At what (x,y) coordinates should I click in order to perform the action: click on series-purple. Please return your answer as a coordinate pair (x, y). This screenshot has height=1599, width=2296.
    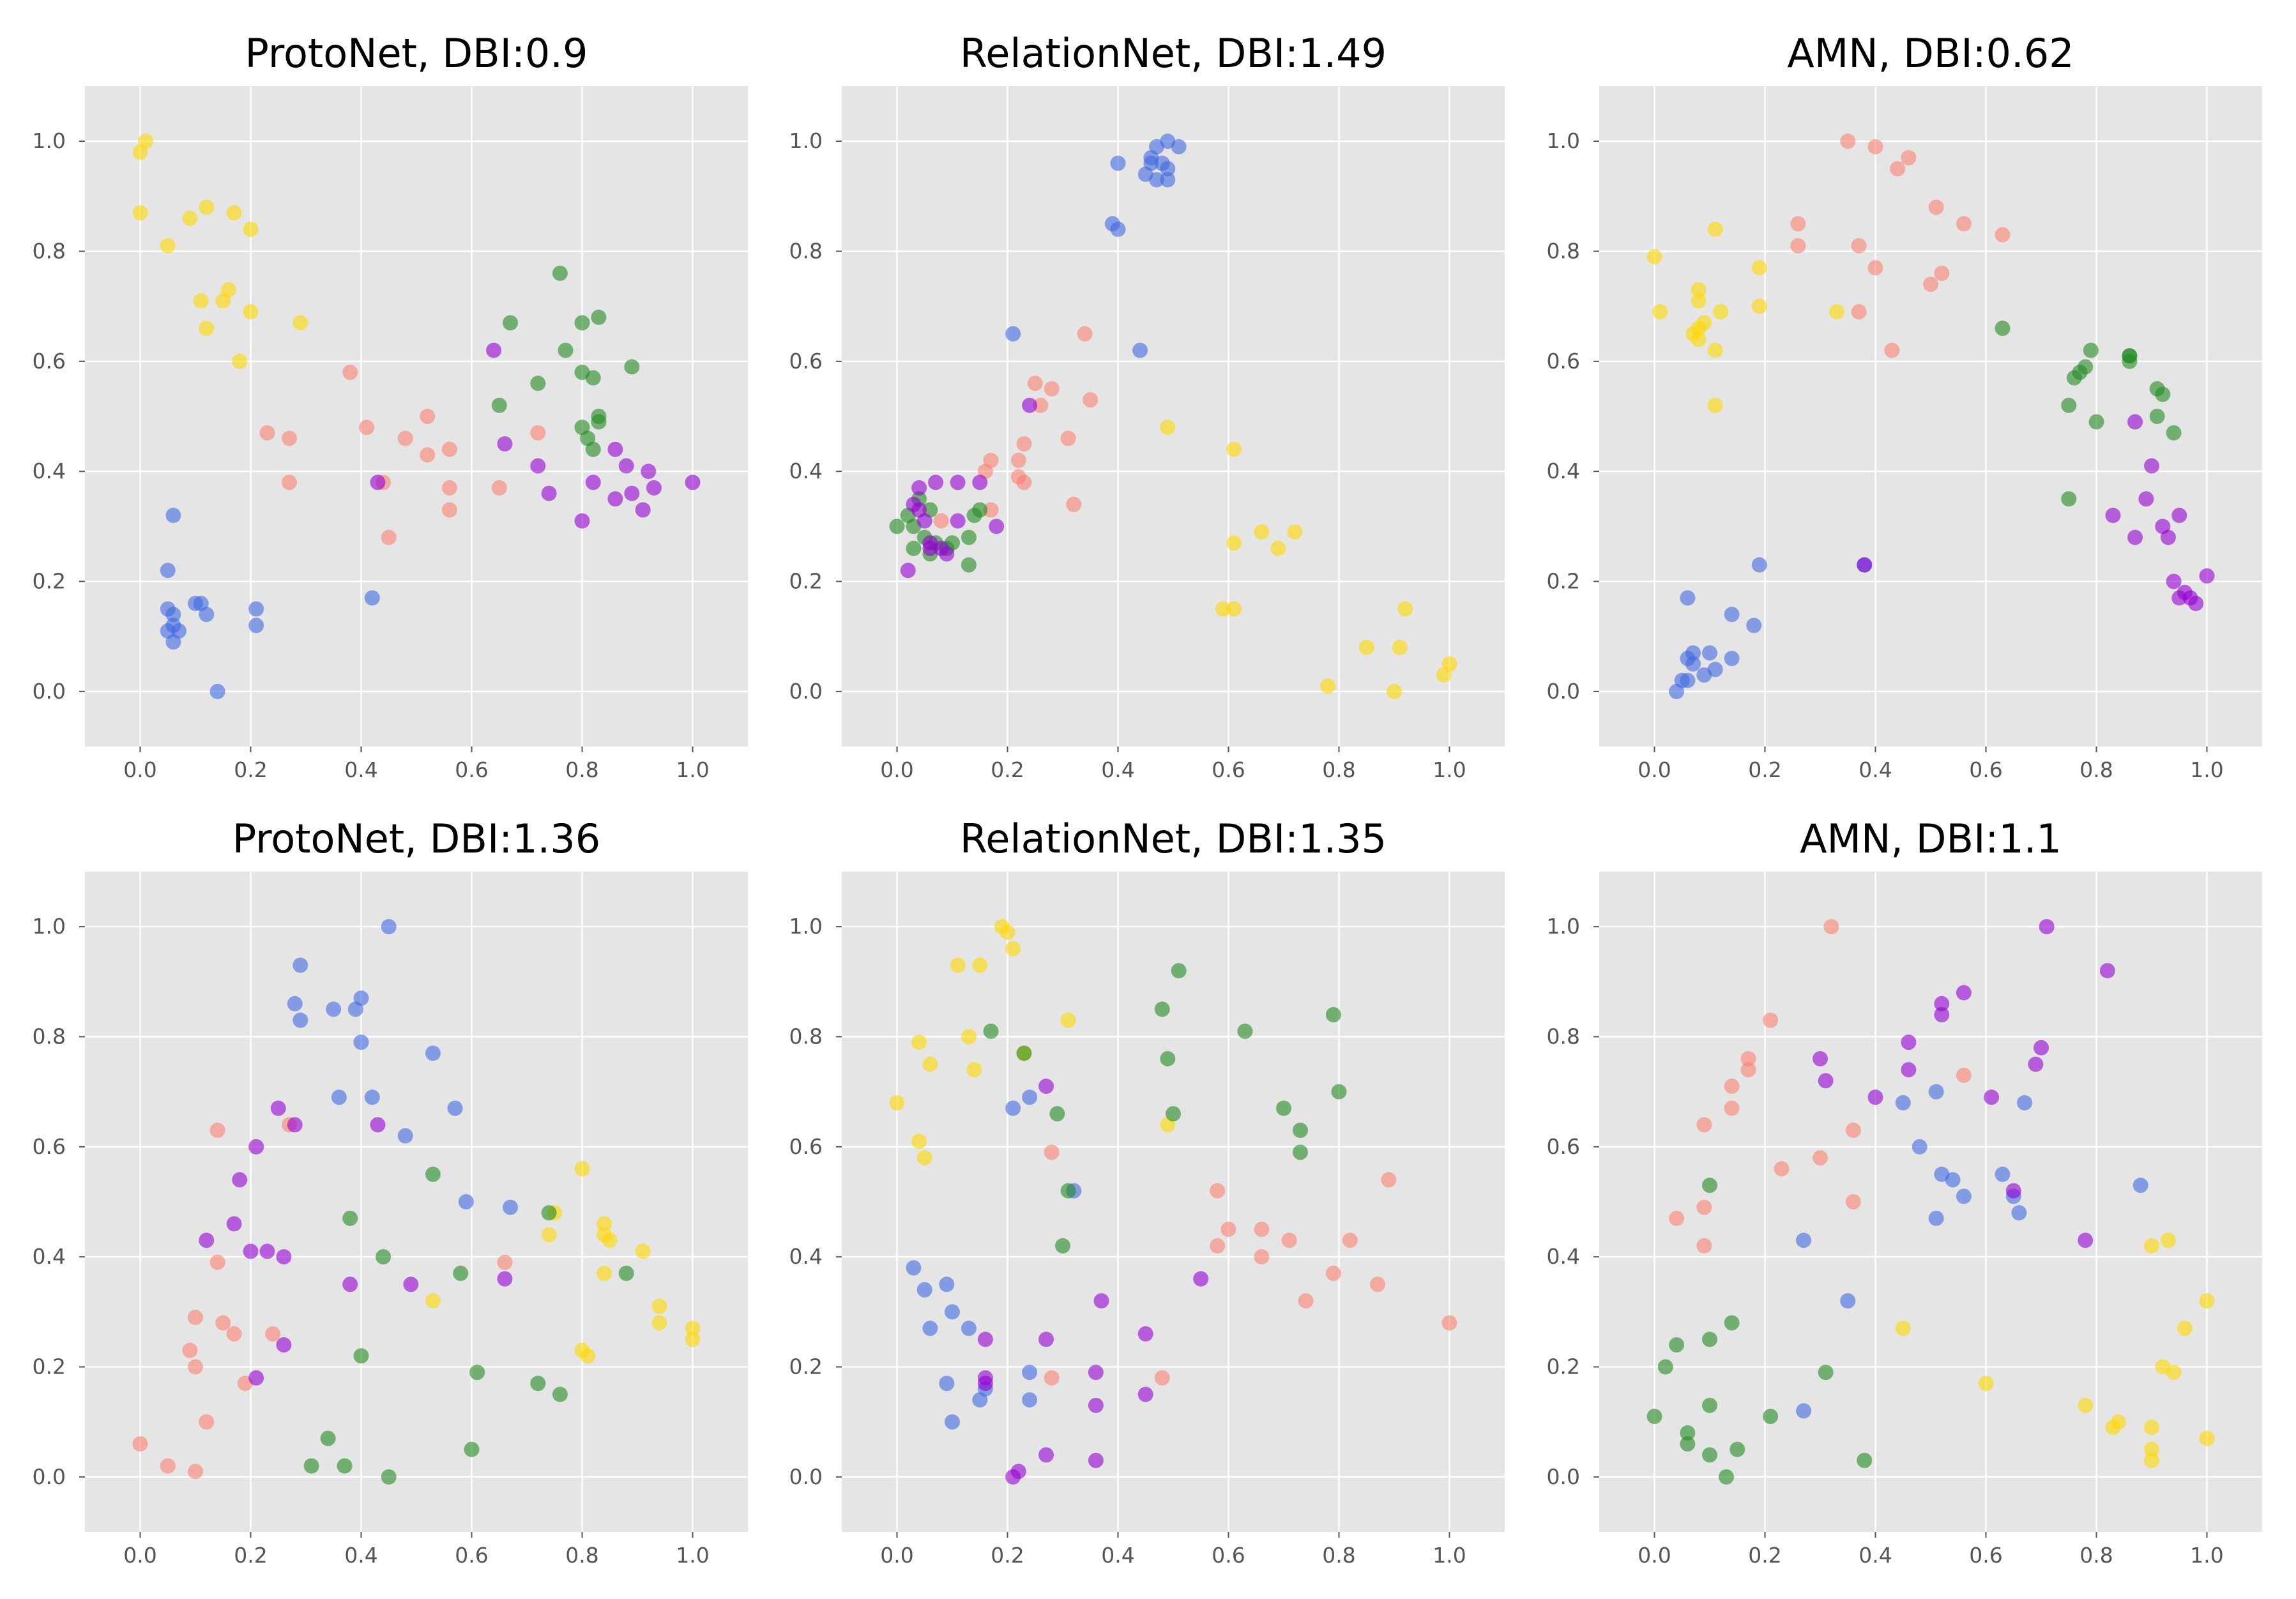
    Looking at the image, I should click on (356, 1243).